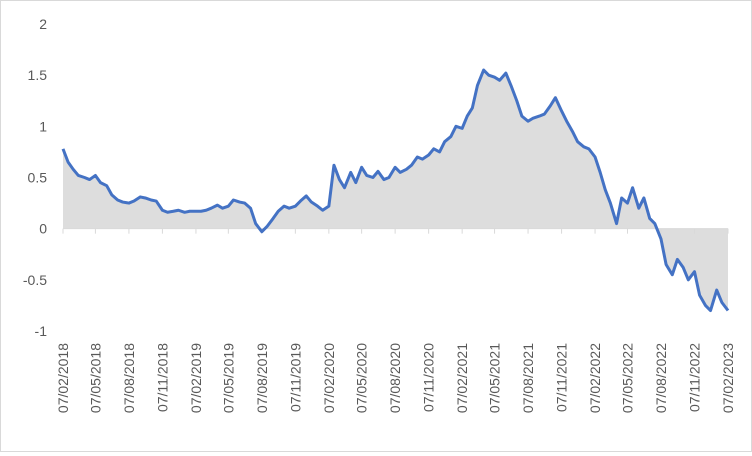 The image size is (752, 456). Describe the element at coordinates (429, 377) in the screenshot. I see `x-tick-label: 07/11/2020` at that location.